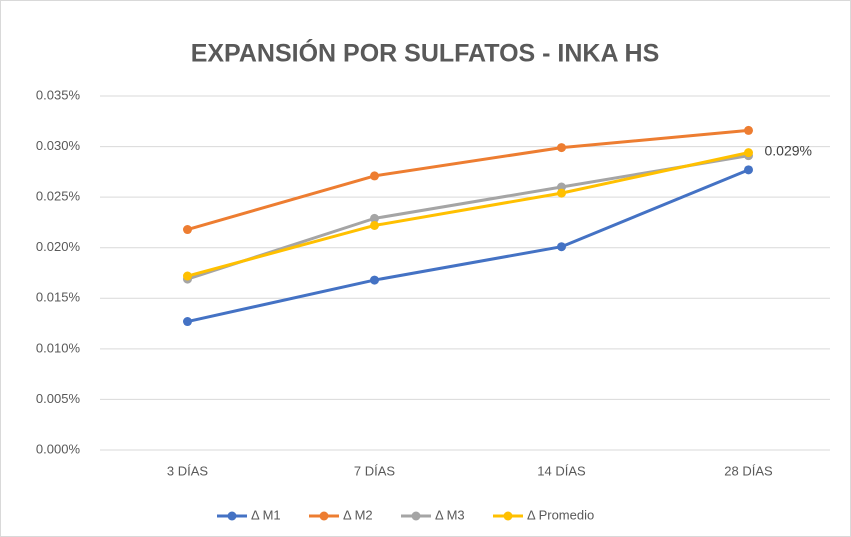  I want to click on legend-label: Δ M1, so click(266, 514).